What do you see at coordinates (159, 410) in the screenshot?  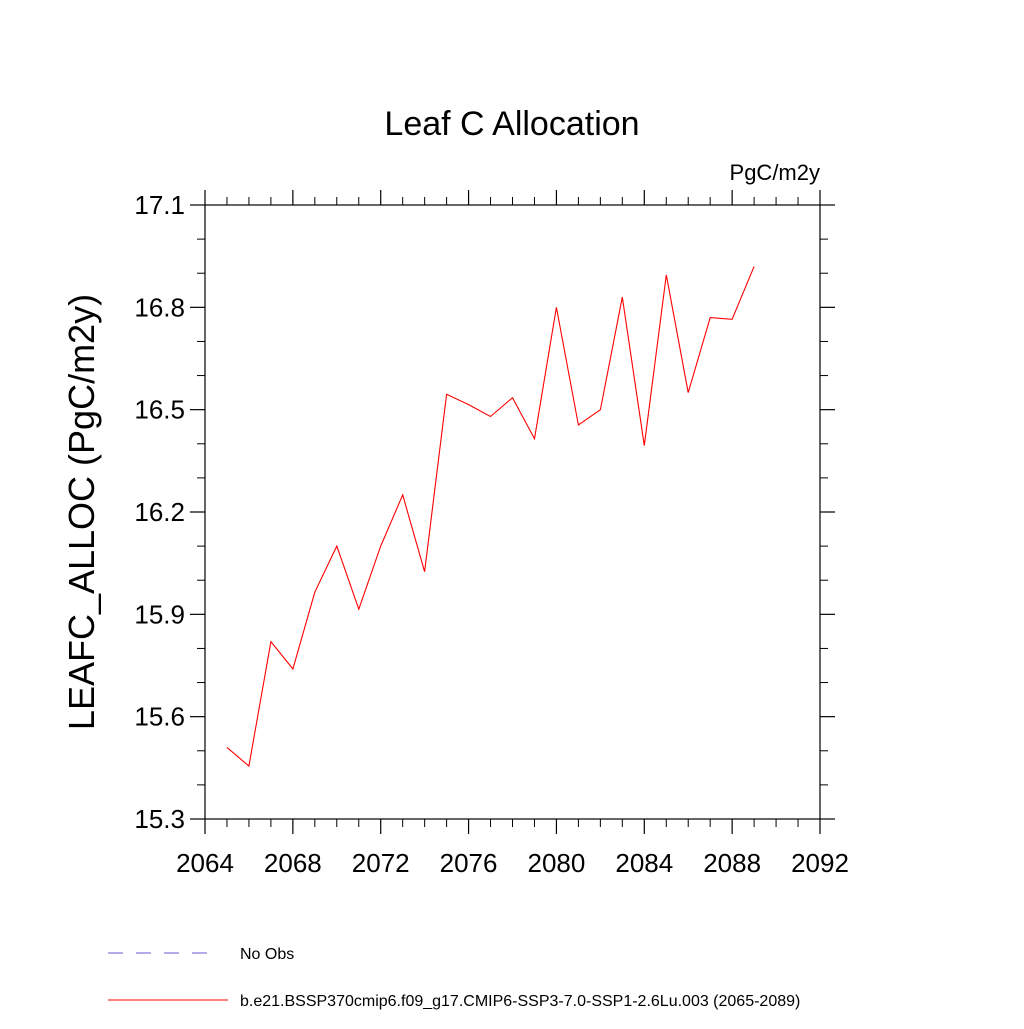 I see `y-tick-label: 16.5` at bounding box center [159, 410].